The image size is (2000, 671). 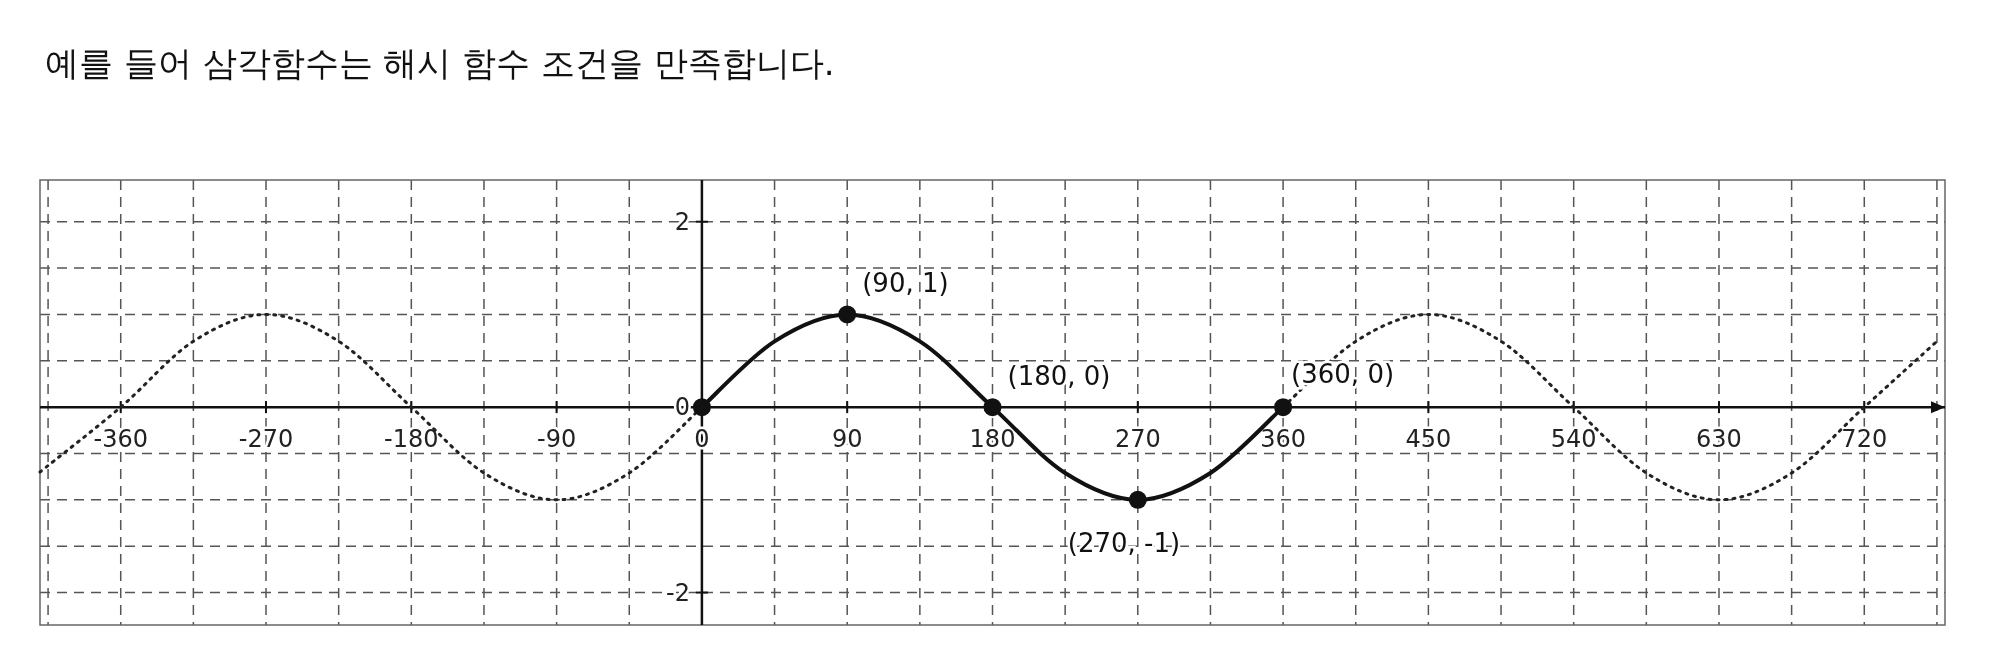 What do you see at coordinates (557, 439) in the screenshot?
I see `xtick: -90` at bounding box center [557, 439].